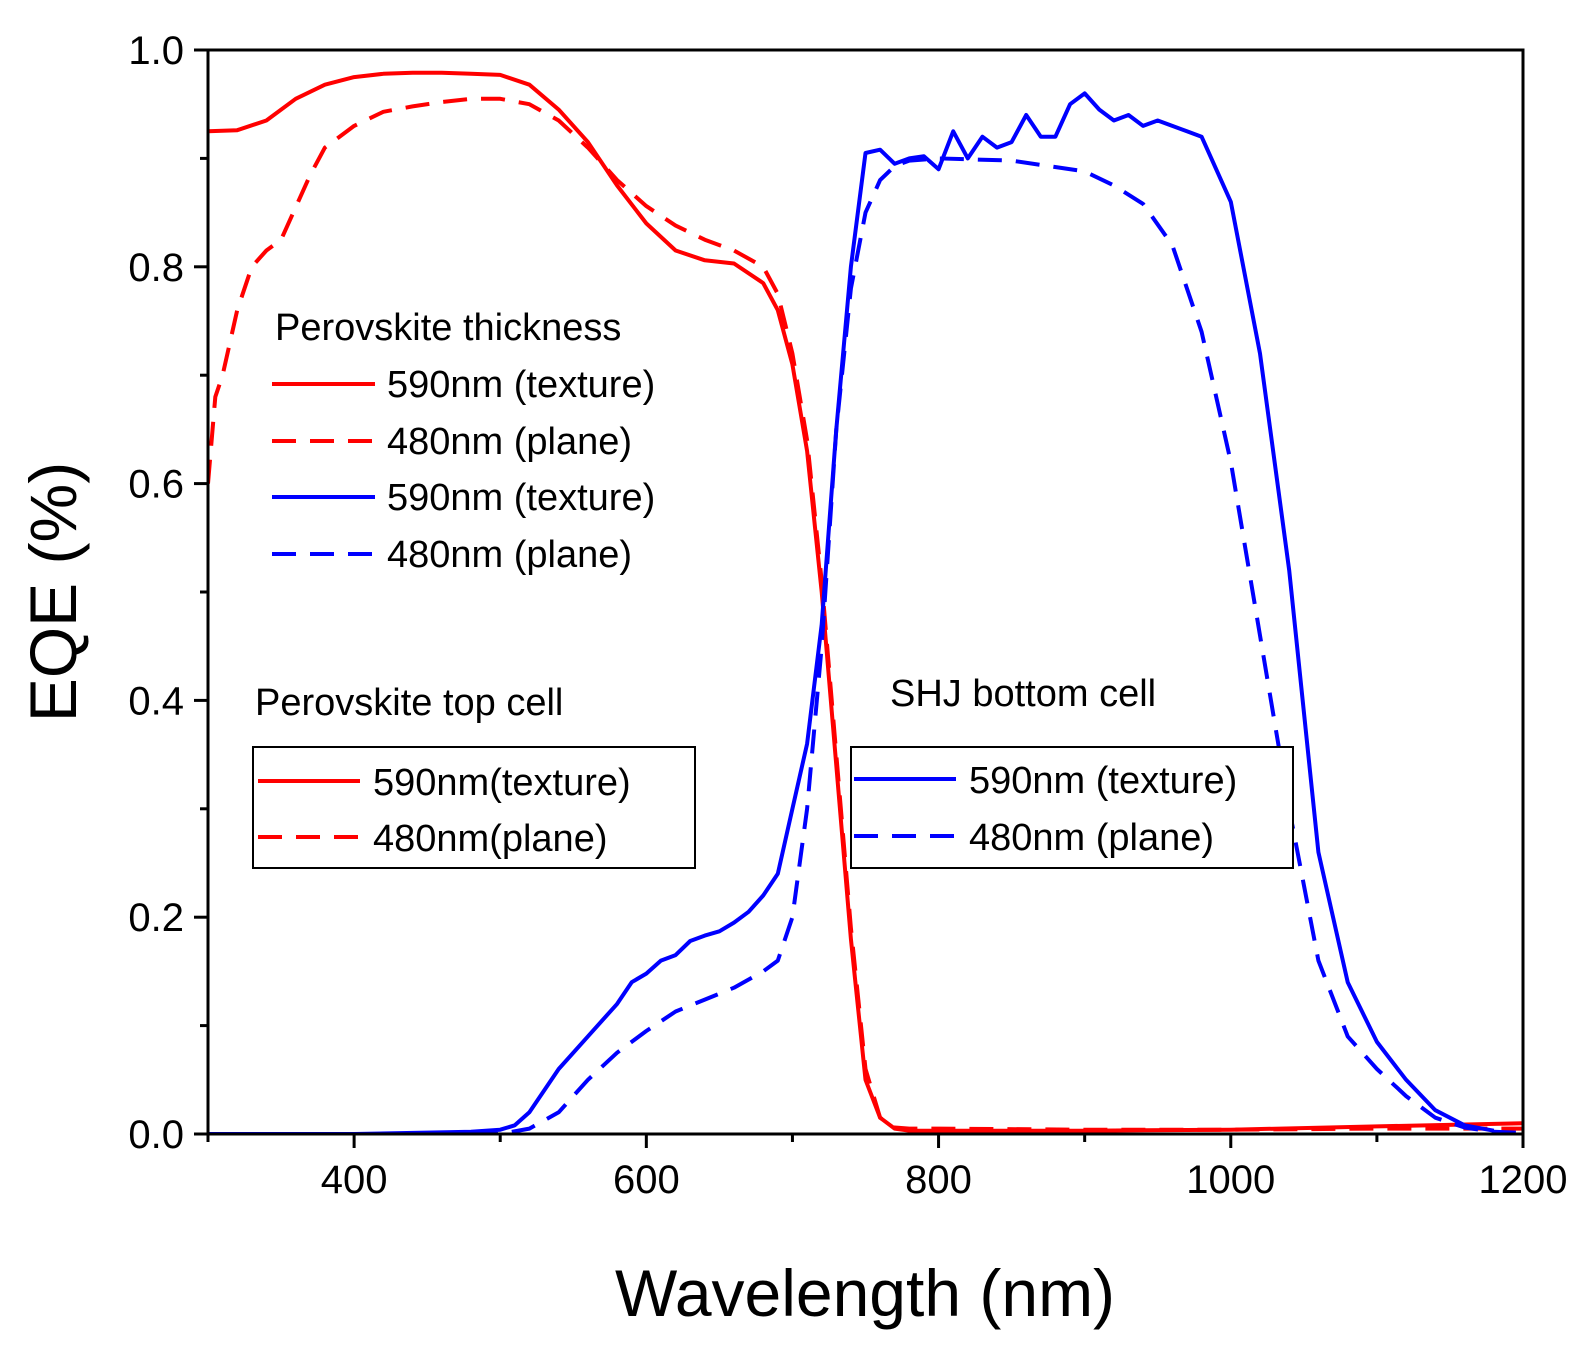 The image size is (1592, 1349). Describe the element at coordinates (646, 1180) in the screenshot. I see `x-tick-label: 600` at that location.